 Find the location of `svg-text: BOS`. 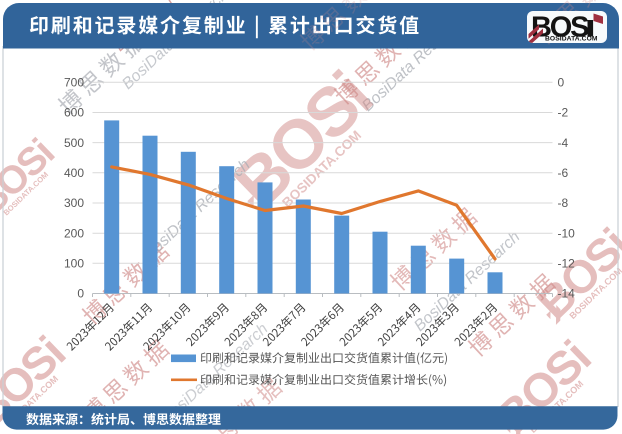

svg-text: BOS is located at coordinates (560, 28).